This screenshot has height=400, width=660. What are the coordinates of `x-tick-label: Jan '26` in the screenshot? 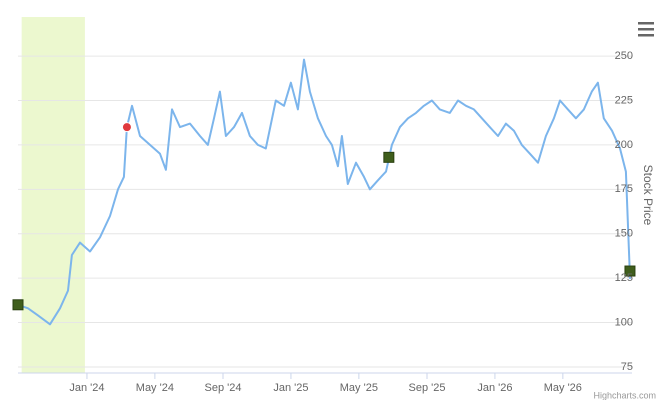 It's located at (494, 388).